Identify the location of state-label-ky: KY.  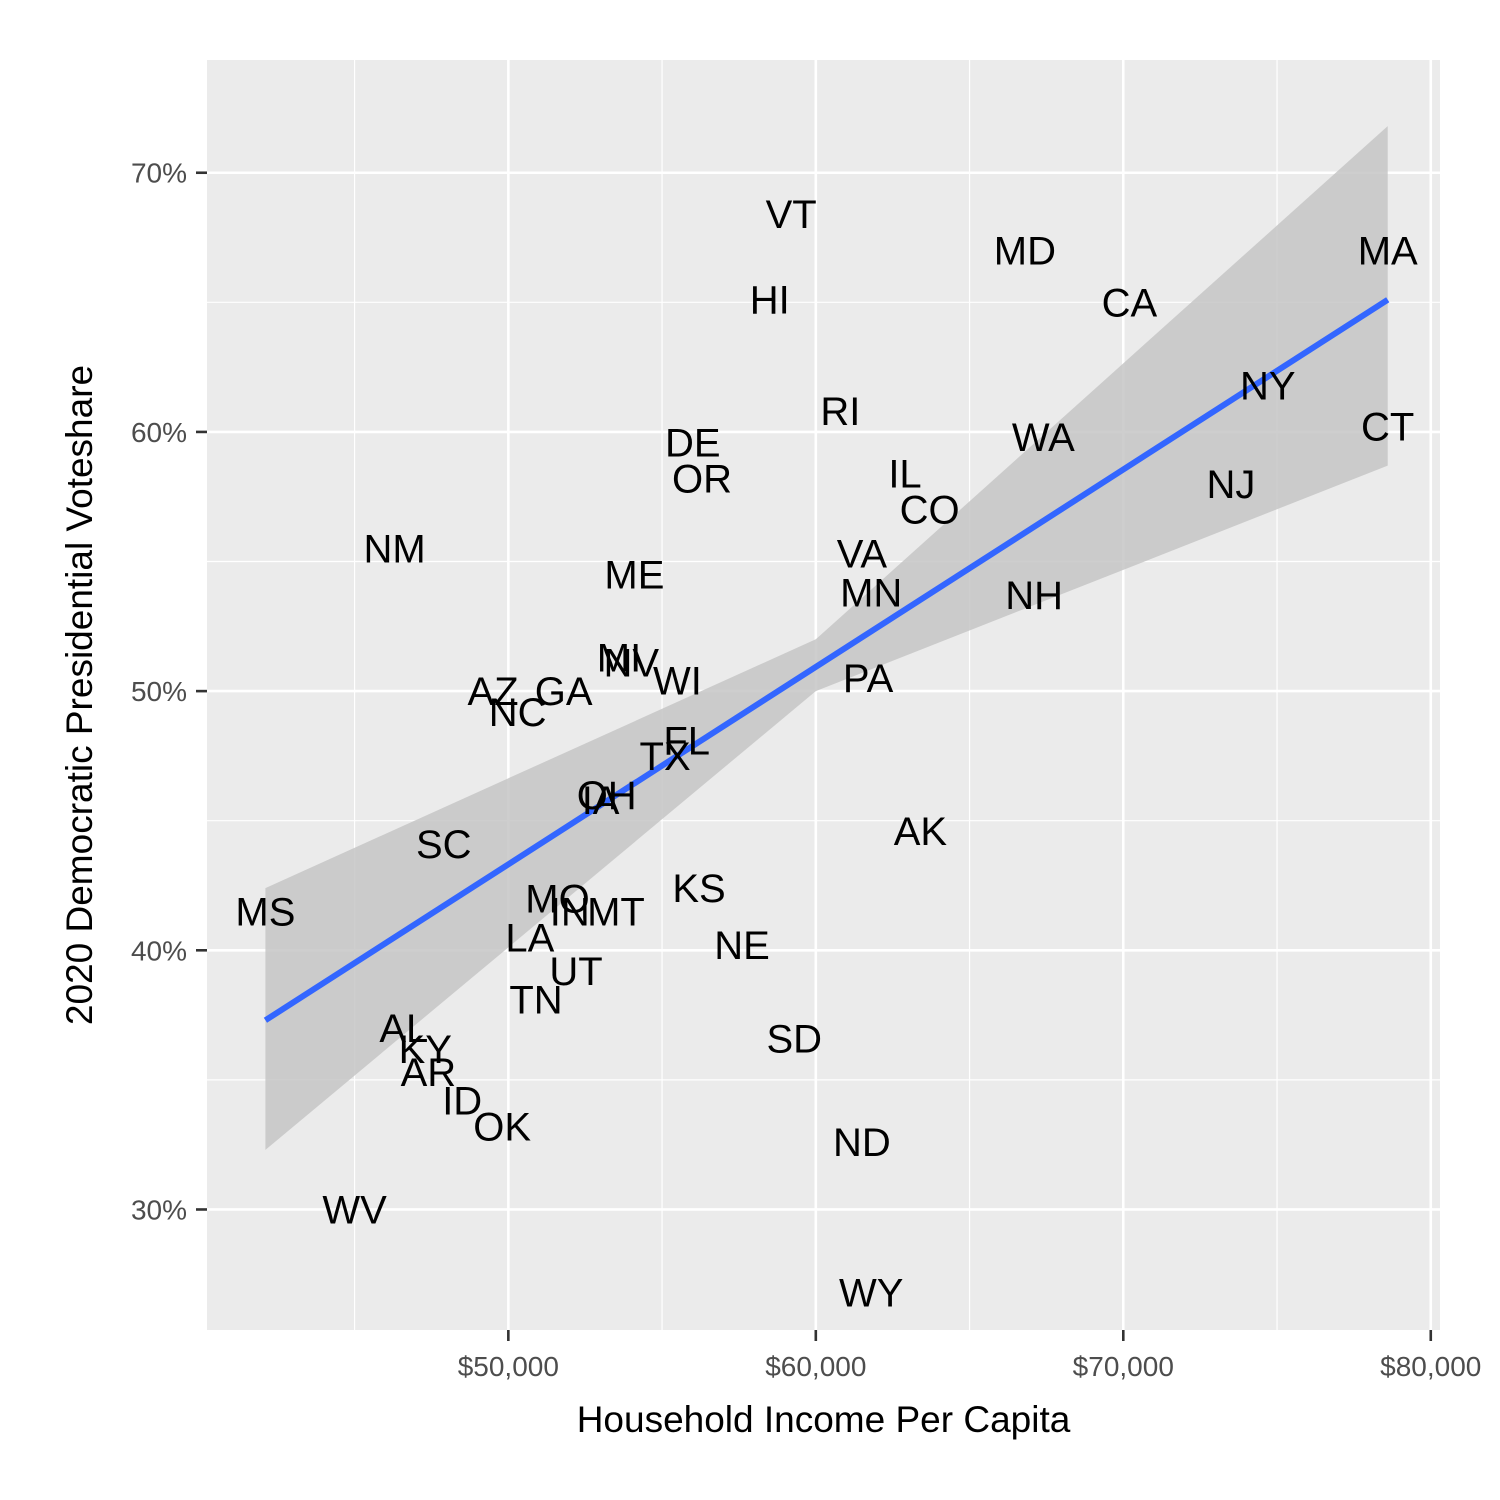
(425, 1050).